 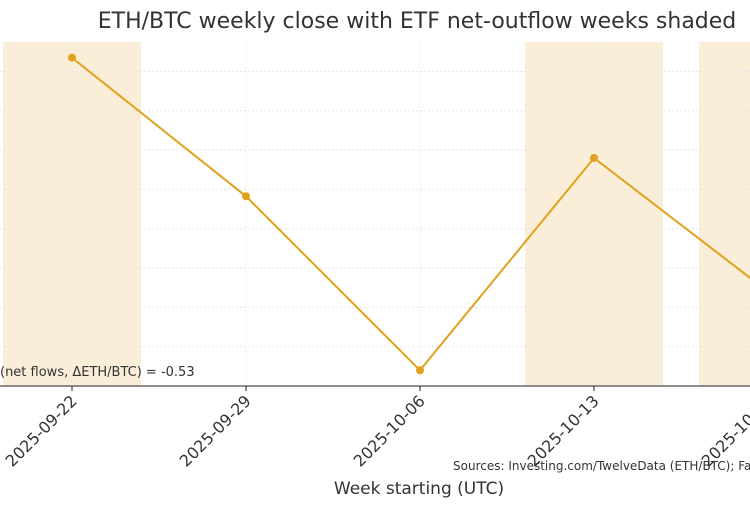 I want to click on x-tick-label: 2025-09-22, so click(x=41, y=430).